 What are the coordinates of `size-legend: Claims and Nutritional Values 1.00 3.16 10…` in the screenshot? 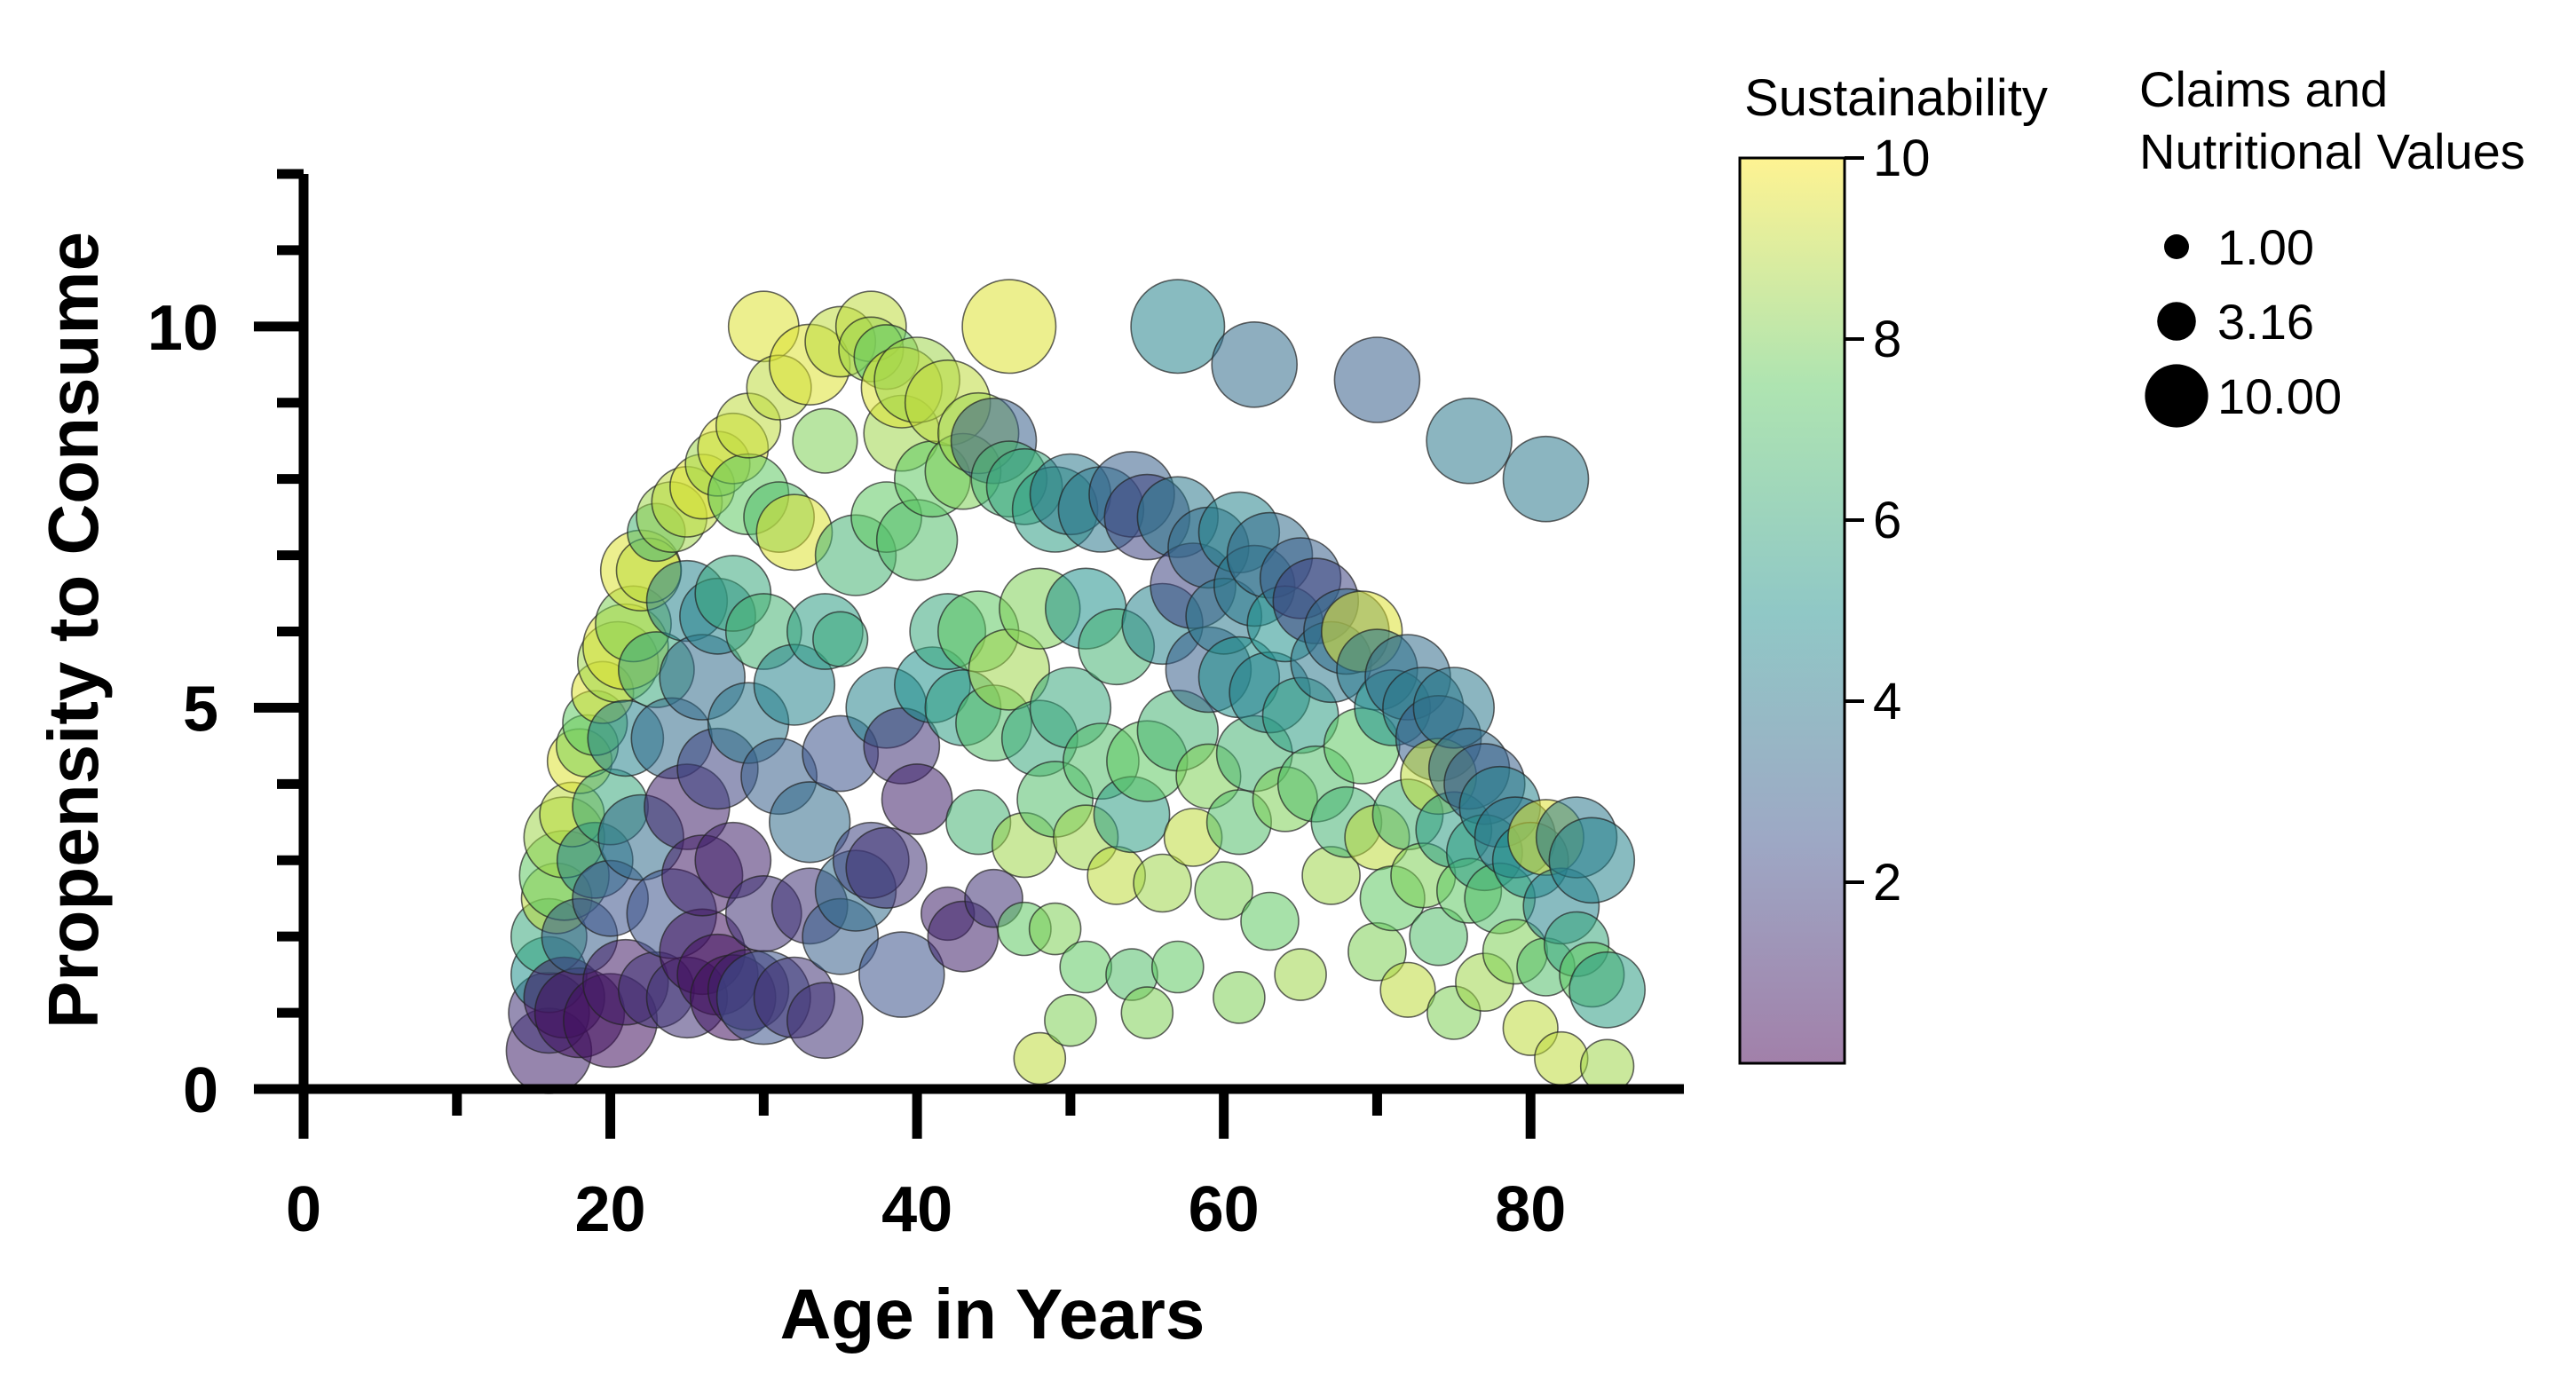 It's located at (2332, 245).